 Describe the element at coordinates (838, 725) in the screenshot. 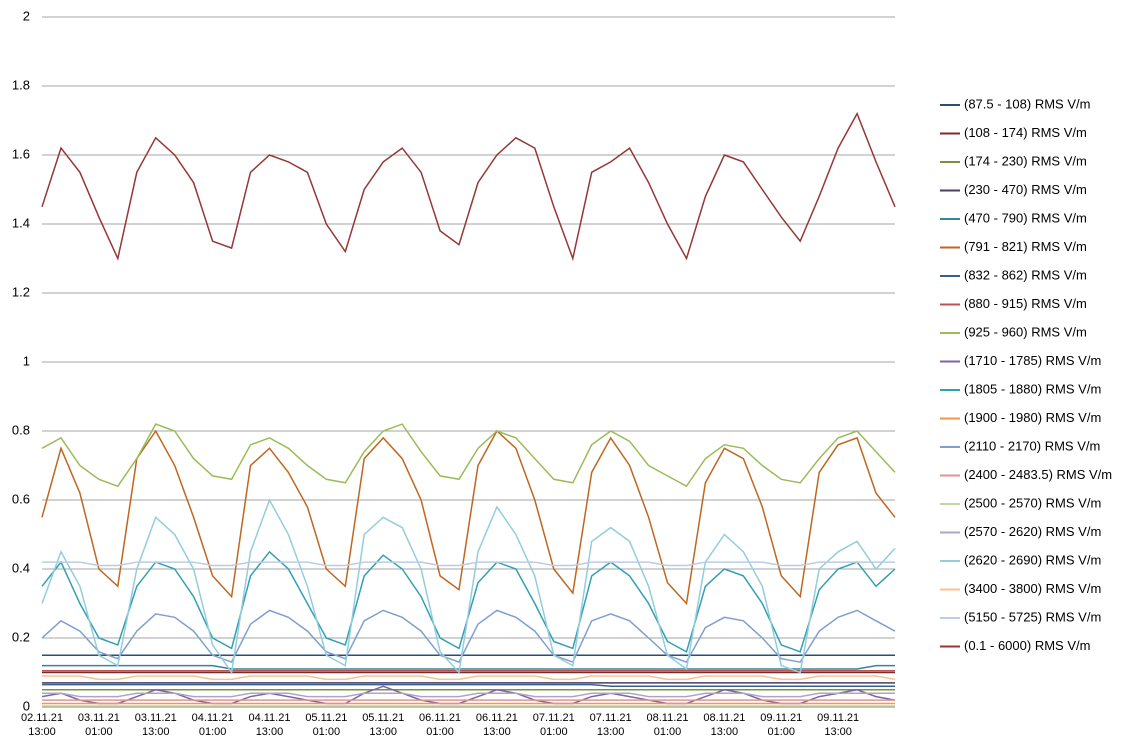

I see `x-tick-label: 09.11.21 13:00` at that location.